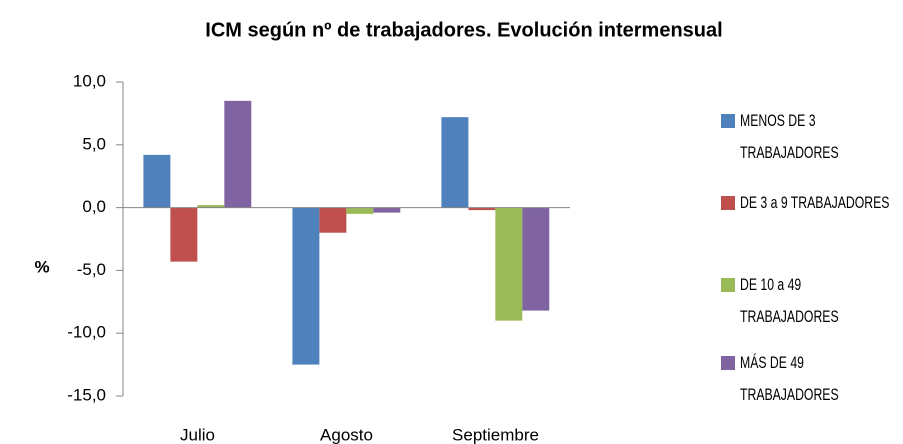 The height and width of the screenshot is (444, 903). What do you see at coordinates (346, 434) in the screenshot?
I see `x-tick-label: Agosto` at bounding box center [346, 434].